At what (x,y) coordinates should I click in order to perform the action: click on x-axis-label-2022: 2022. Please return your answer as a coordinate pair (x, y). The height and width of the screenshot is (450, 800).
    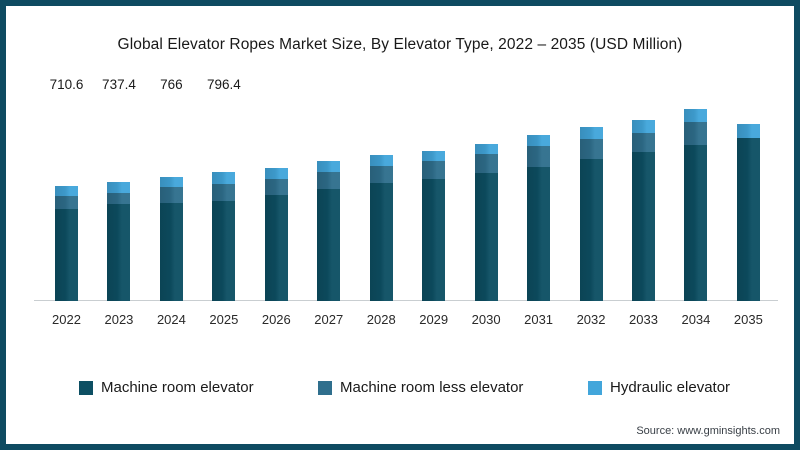
    Looking at the image, I should click on (66, 319).